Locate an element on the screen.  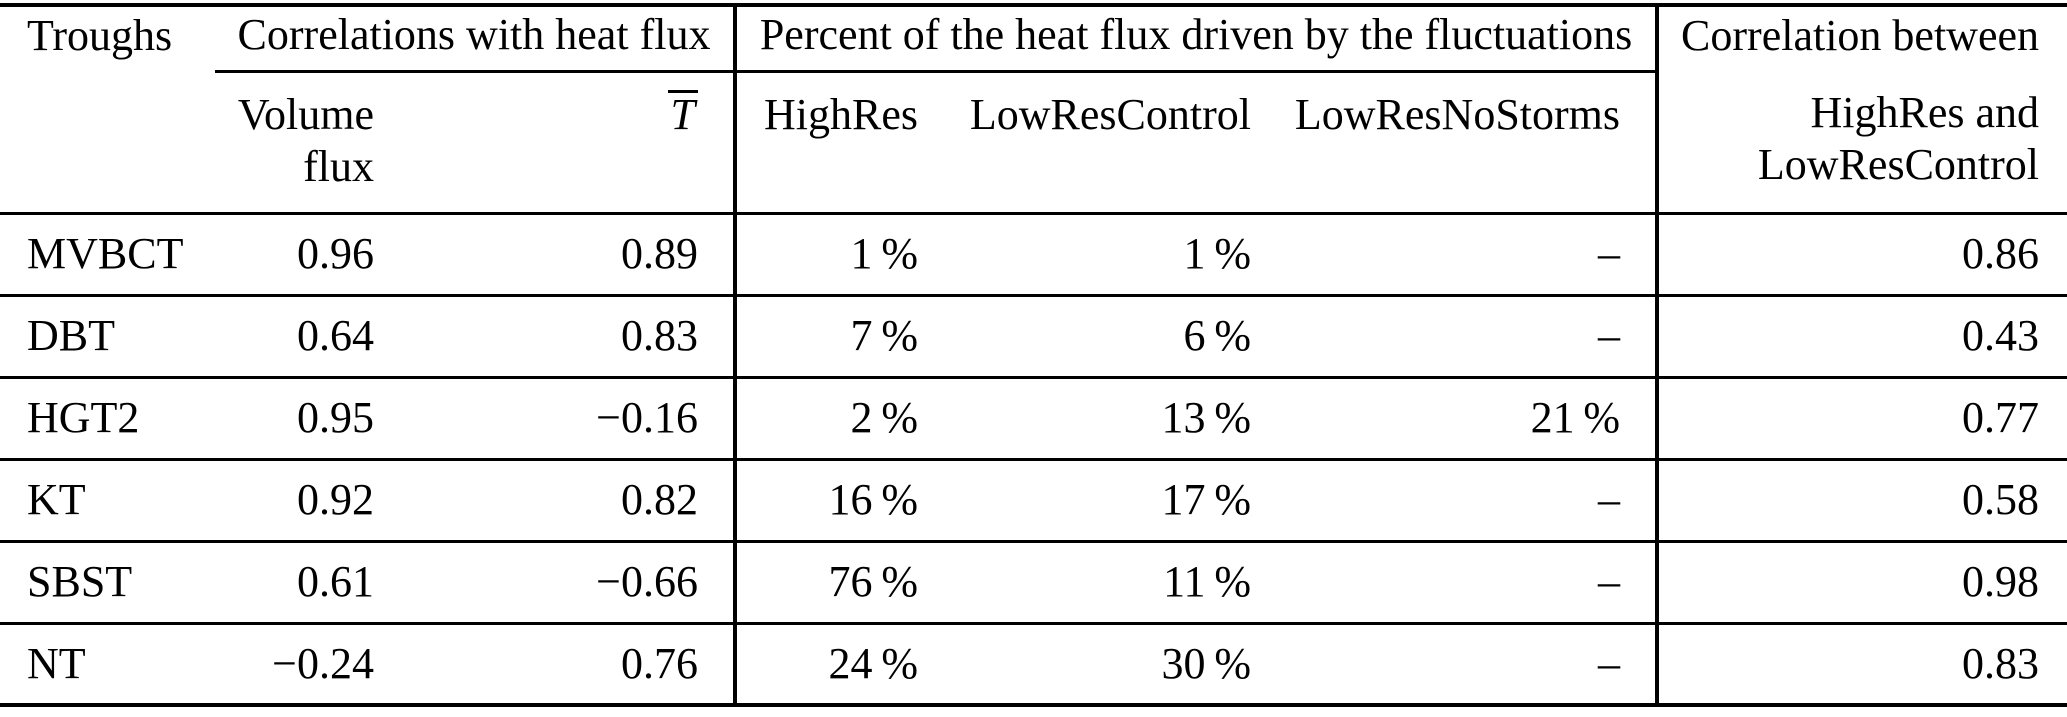
subheader-empty is located at coordinates (107, 142).